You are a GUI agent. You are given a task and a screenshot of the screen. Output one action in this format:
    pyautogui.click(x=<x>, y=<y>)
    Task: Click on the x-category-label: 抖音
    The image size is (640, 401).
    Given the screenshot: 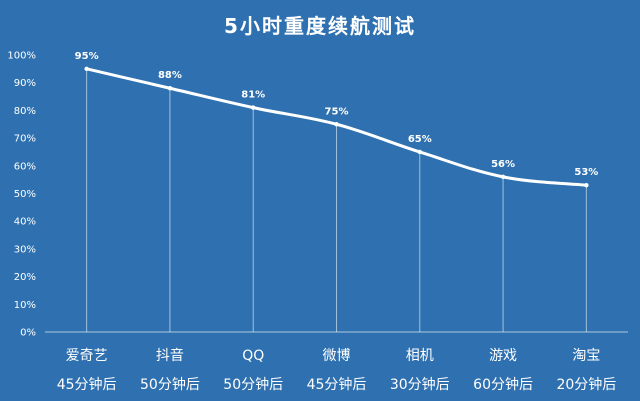 What is the action you would take?
    pyautogui.click(x=170, y=355)
    